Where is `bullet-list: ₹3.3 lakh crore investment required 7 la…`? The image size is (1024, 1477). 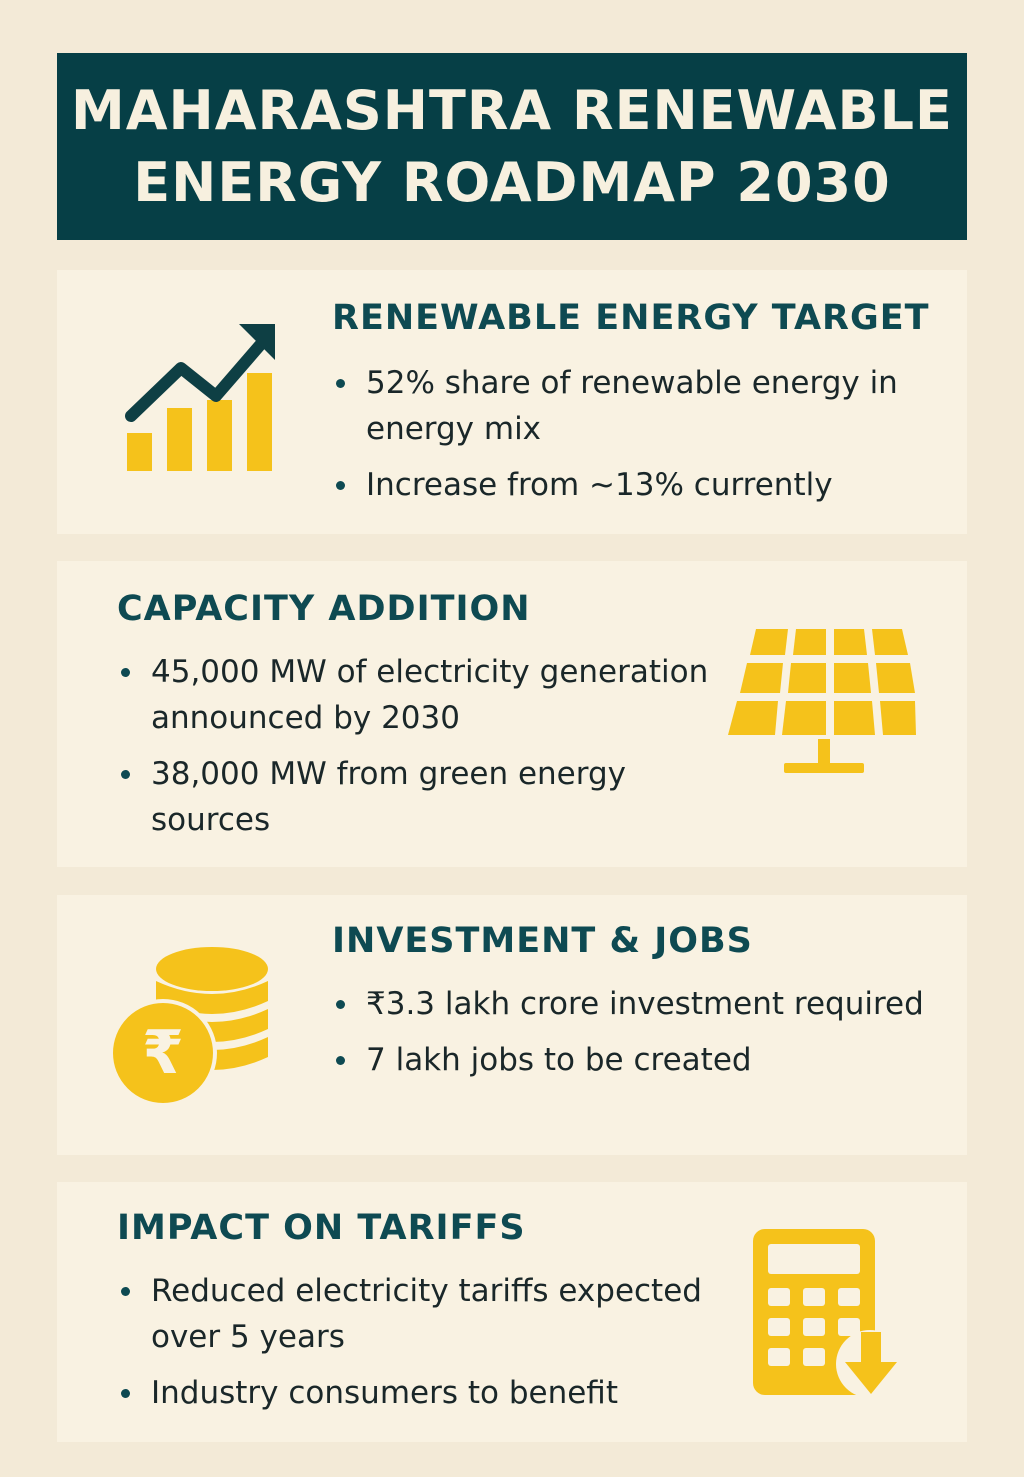 bullet-list: ₹3.3 lakh crore investment required 7 la… is located at coordinates (632, 1037).